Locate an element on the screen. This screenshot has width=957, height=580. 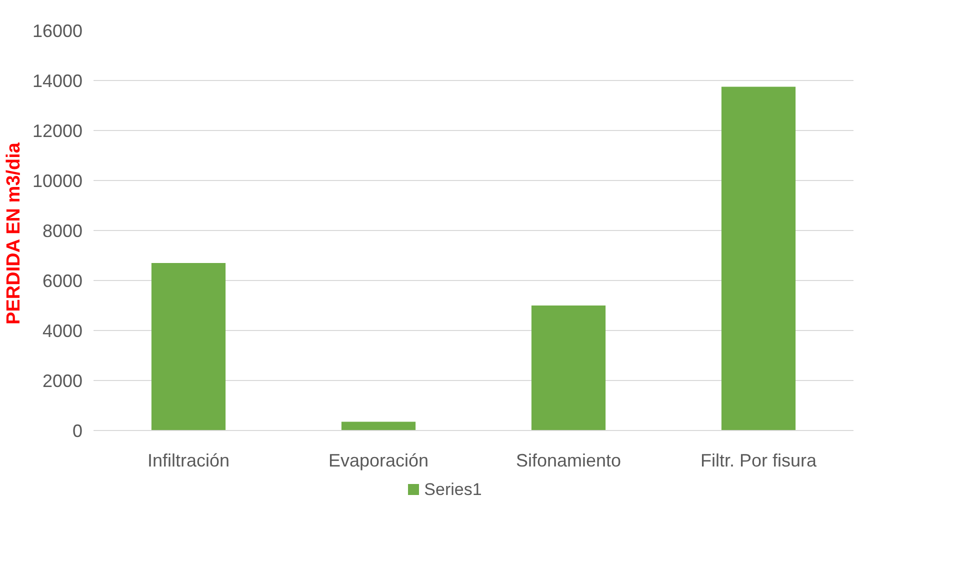
y-tick-label: 0 is located at coordinates (77, 431).